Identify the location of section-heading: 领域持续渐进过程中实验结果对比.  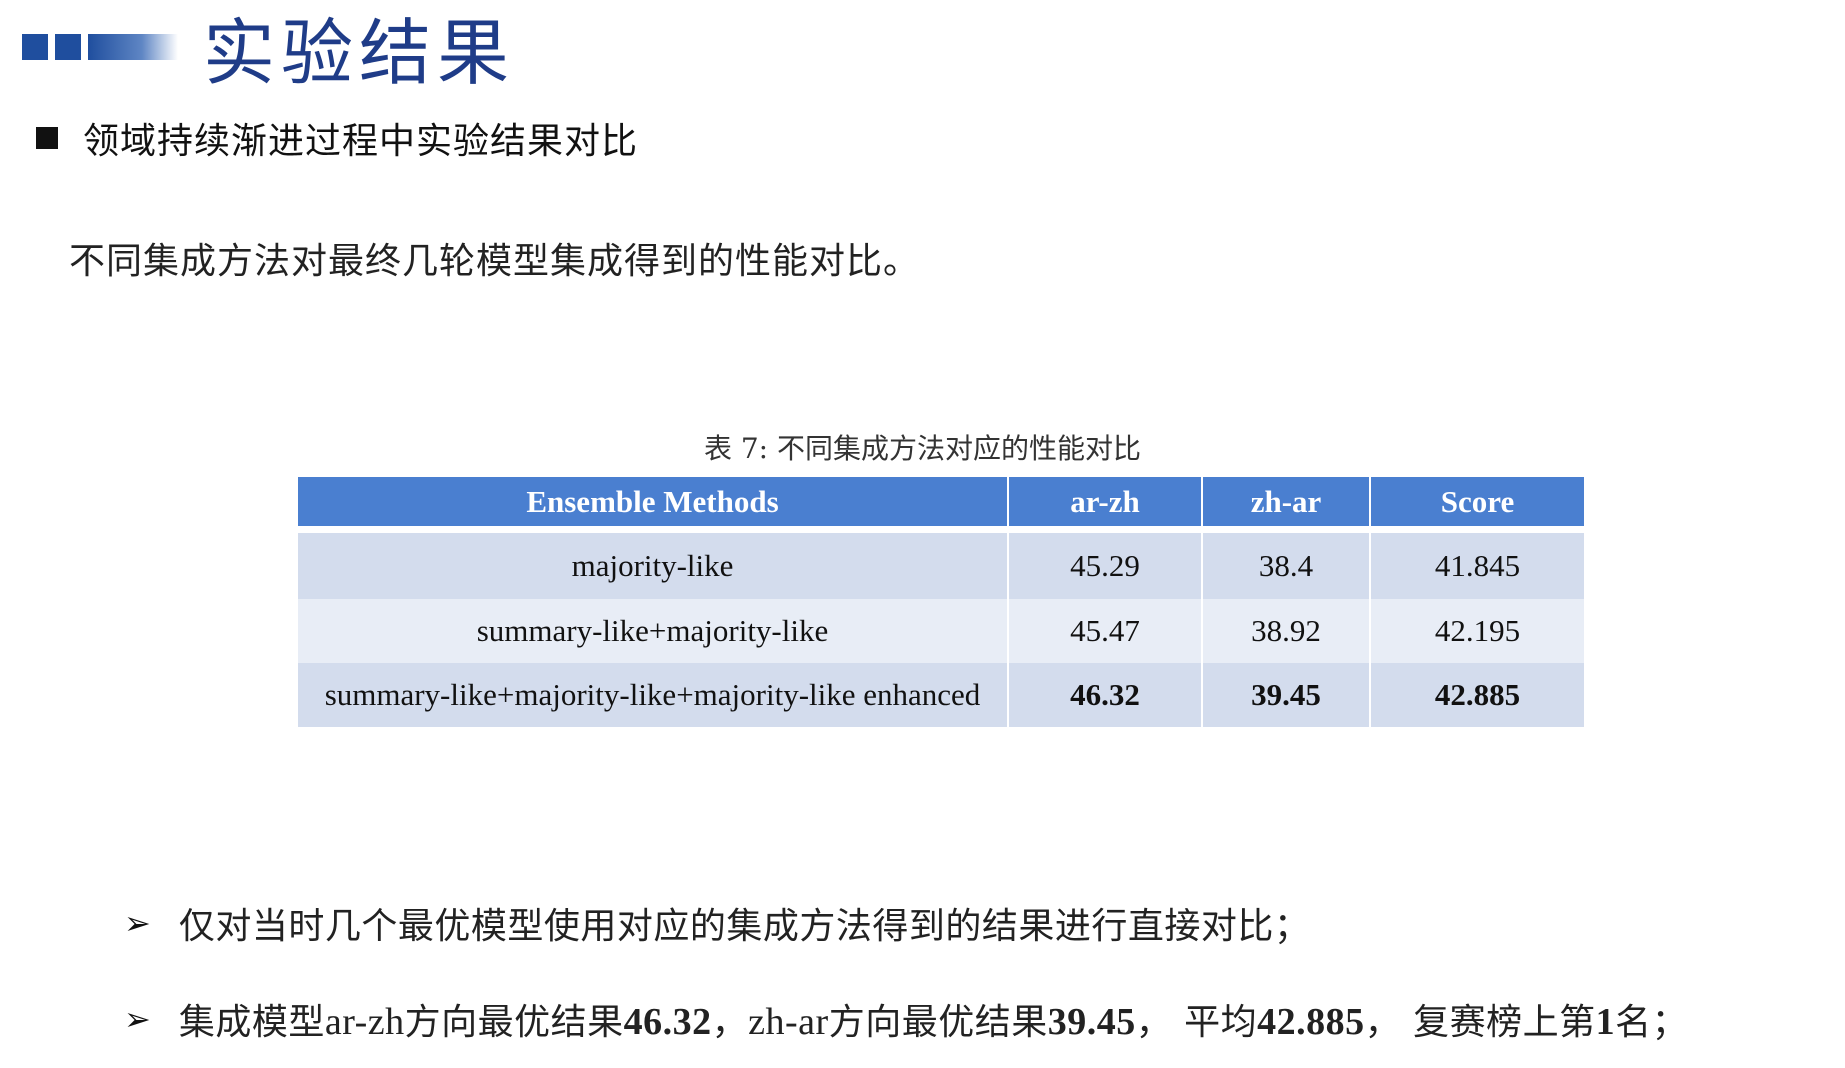
(337, 138).